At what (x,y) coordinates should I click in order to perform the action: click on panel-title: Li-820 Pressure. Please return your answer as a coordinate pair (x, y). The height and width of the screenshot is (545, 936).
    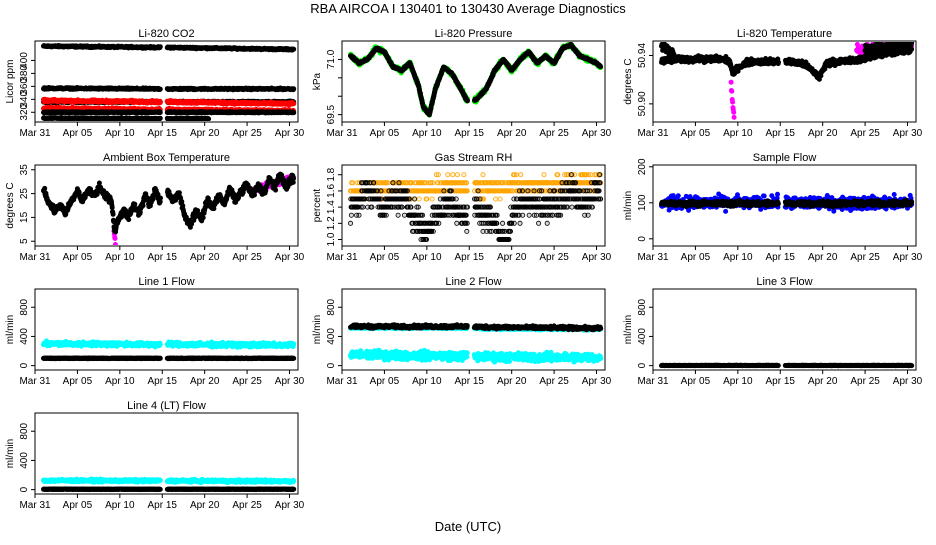
    Looking at the image, I should click on (474, 34).